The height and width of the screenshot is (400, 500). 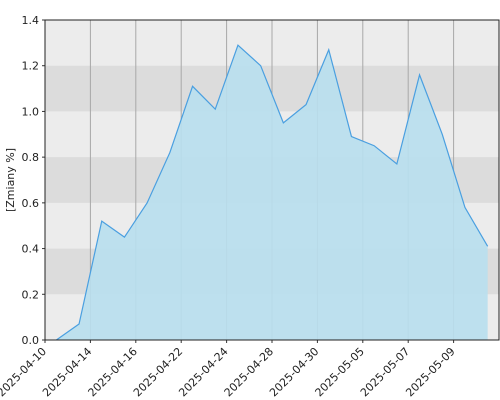 What do you see at coordinates (31, 157) in the screenshot?
I see `y-tick-label: 0.8` at bounding box center [31, 157].